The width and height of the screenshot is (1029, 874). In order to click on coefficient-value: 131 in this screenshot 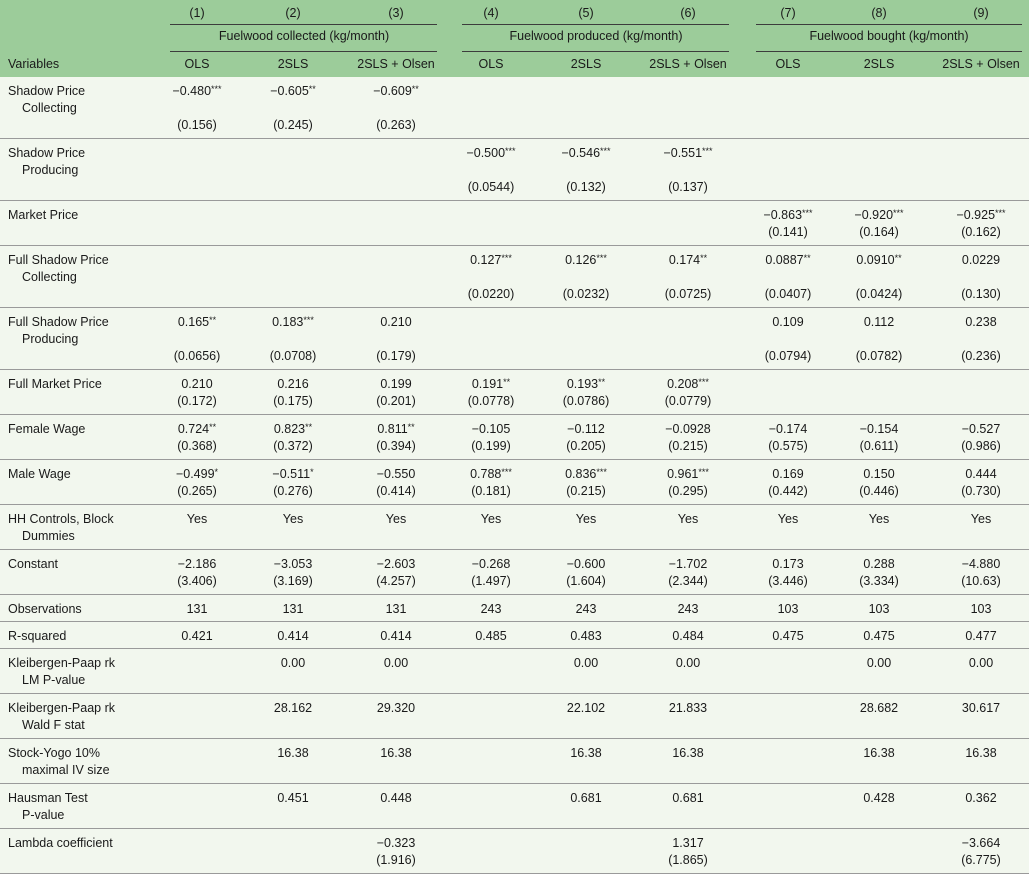, I will do `click(396, 609)`.